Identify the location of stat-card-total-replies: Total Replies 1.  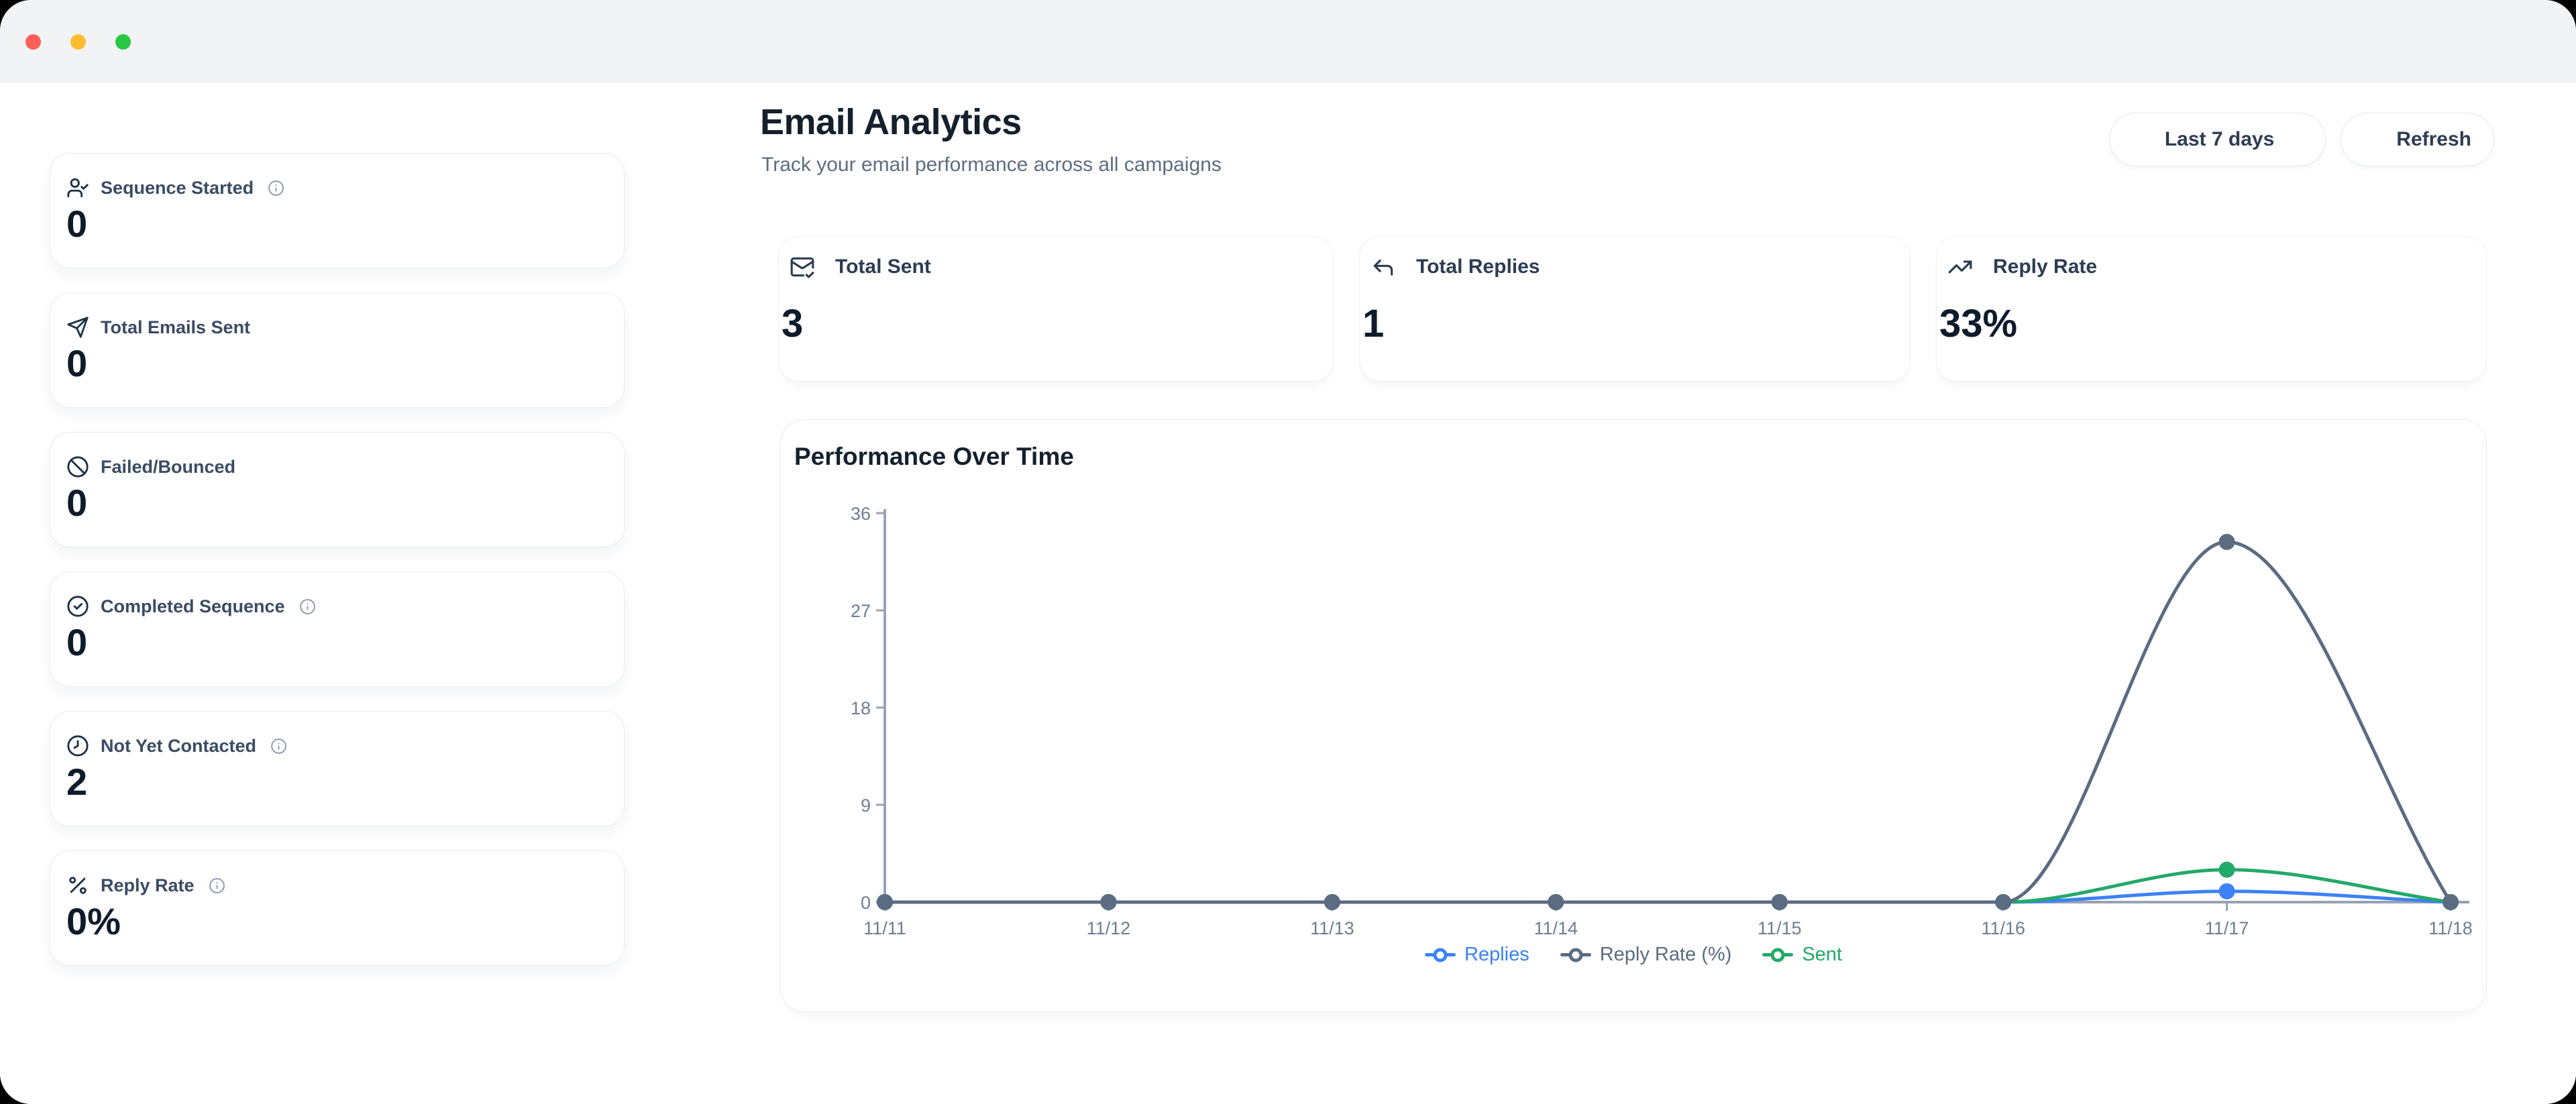
(1635, 309).